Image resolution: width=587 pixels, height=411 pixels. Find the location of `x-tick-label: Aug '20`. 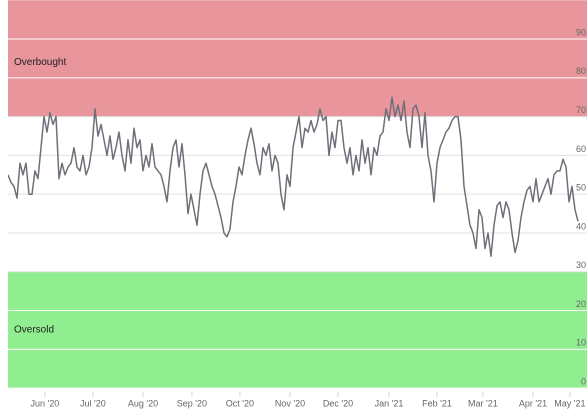

x-tick-label: Aug '20 is located at coordinates (143, 403).